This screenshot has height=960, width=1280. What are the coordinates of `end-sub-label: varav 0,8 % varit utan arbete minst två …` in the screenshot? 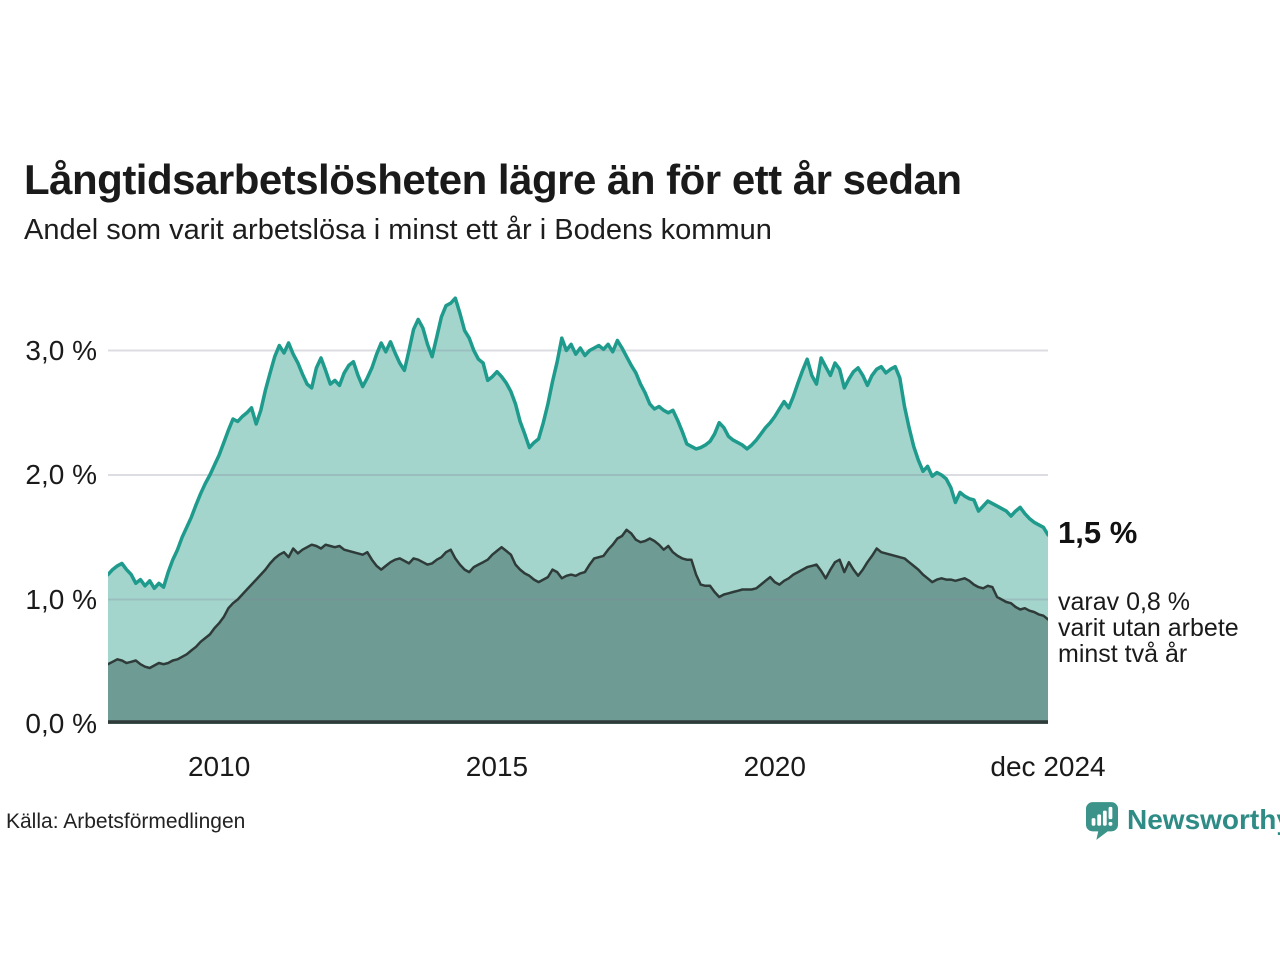 It's located at (1148, 628).